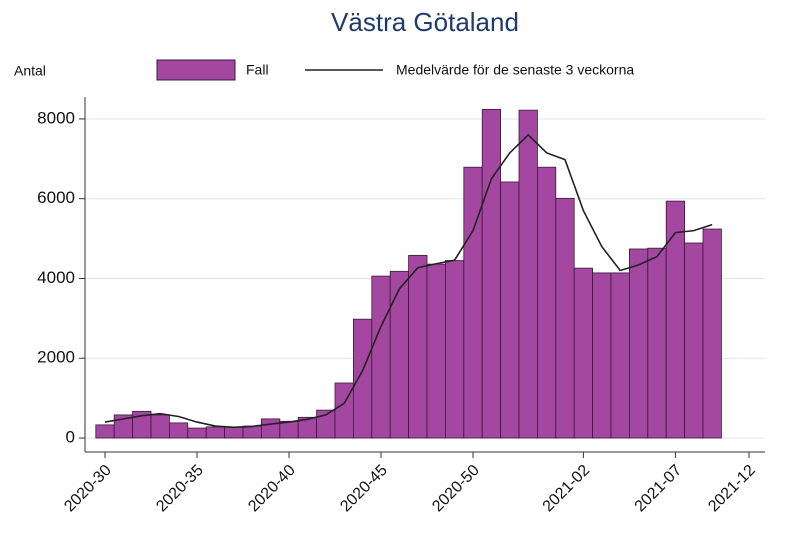 This screenshot has height=544, width=800. I want to click on x-tick-label: 2020-35, so click(180, 489).